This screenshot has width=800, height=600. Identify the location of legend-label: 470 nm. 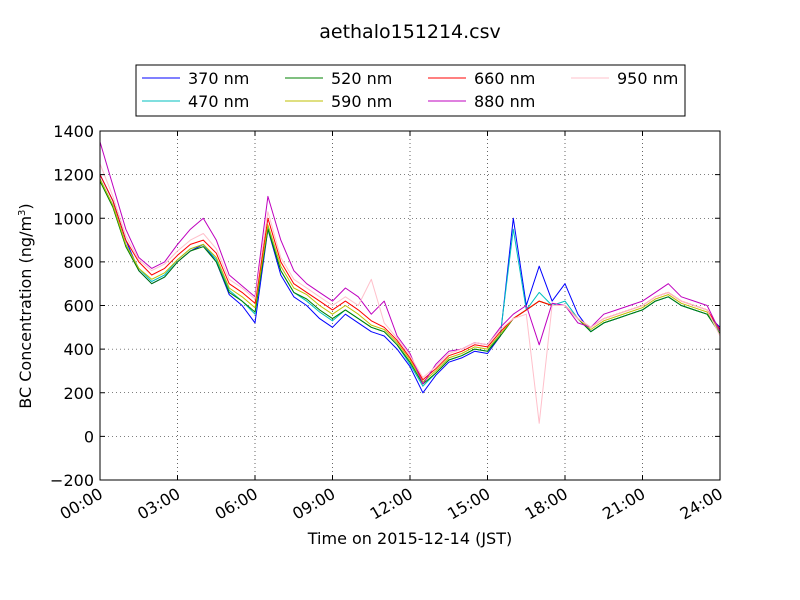
(218, 101).